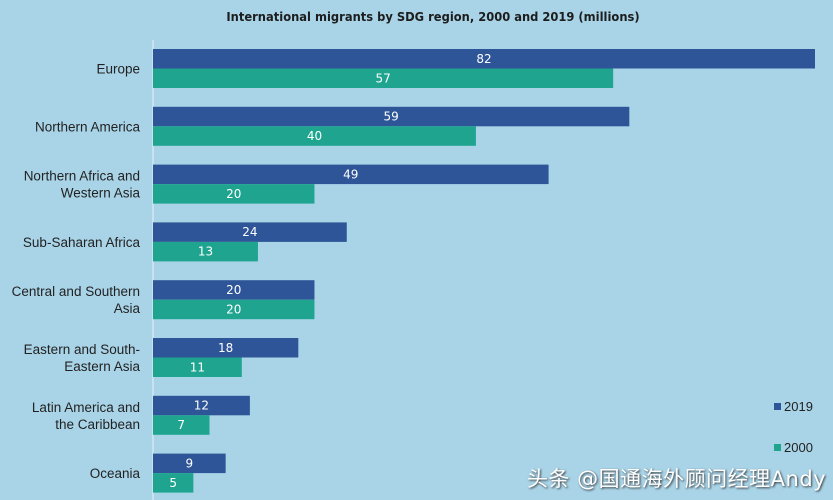 Image resolution: width=833 pixels, height=500 pixels. What do you see at coordinates (677, 479) in the screenshot?
I see `watermark: 头条 @国通海外顾问经理Andy` at bounding box center [677, 479].